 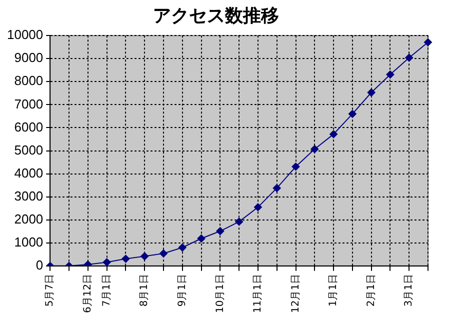 I want to click on chart-title: アクセス数推移, so click(x=216, y=15).